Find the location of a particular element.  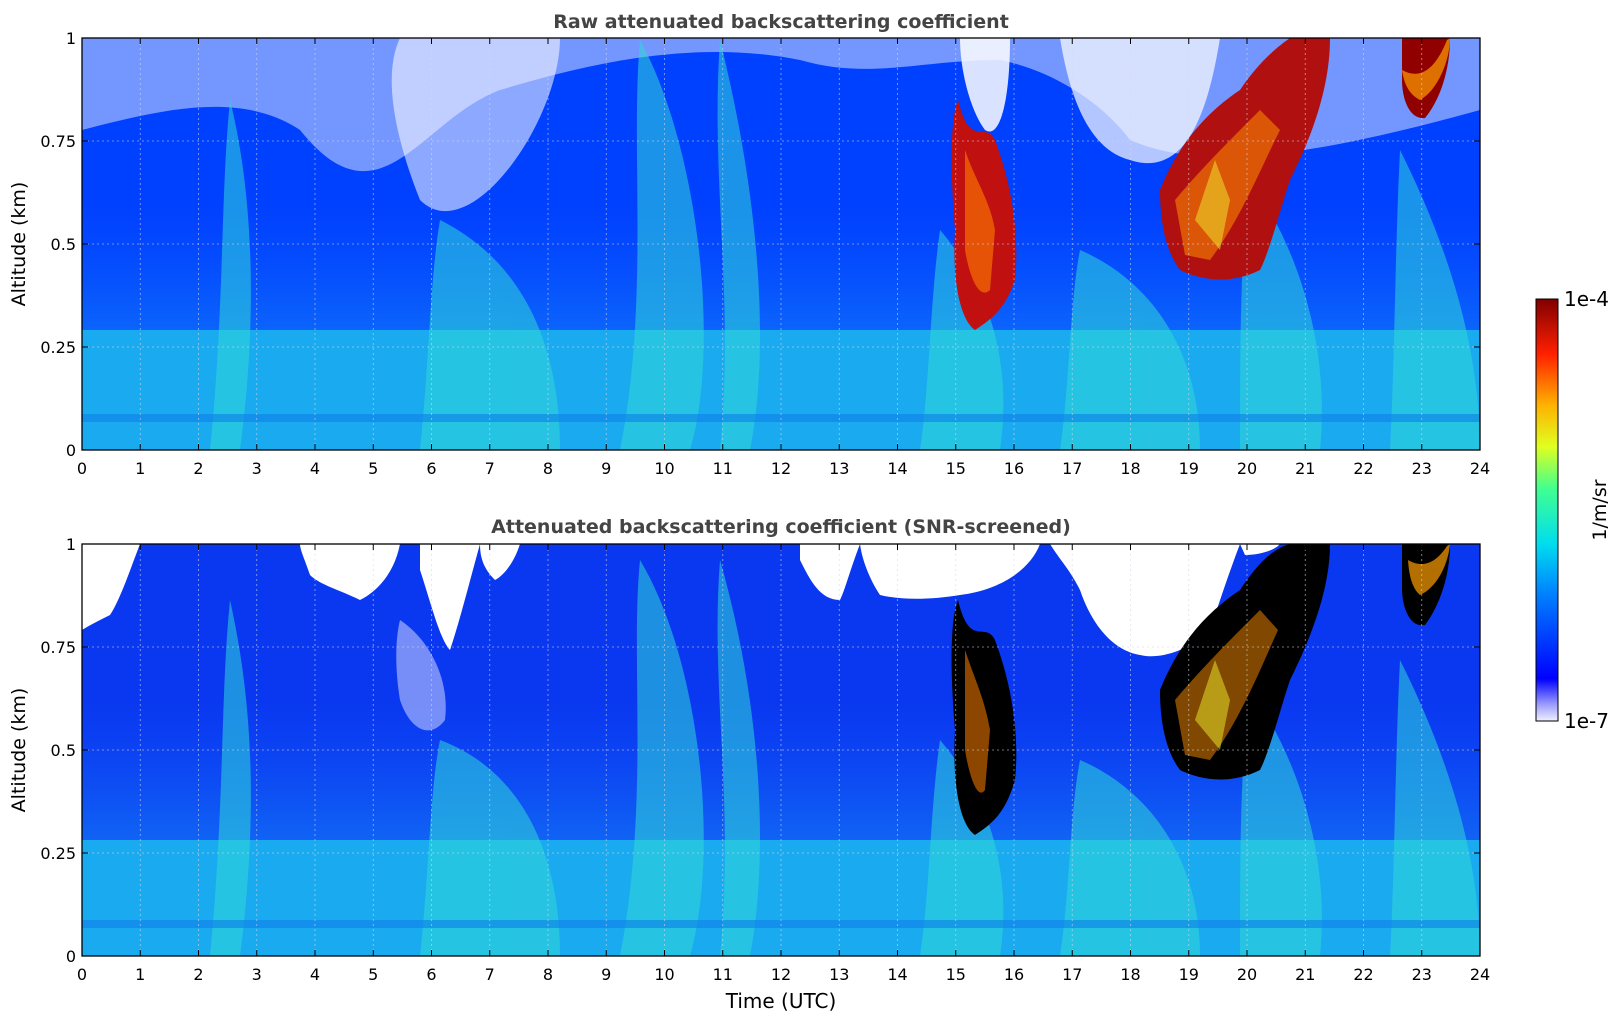

heatmap-screened-masked-sky is located at coordinates (681, 600).